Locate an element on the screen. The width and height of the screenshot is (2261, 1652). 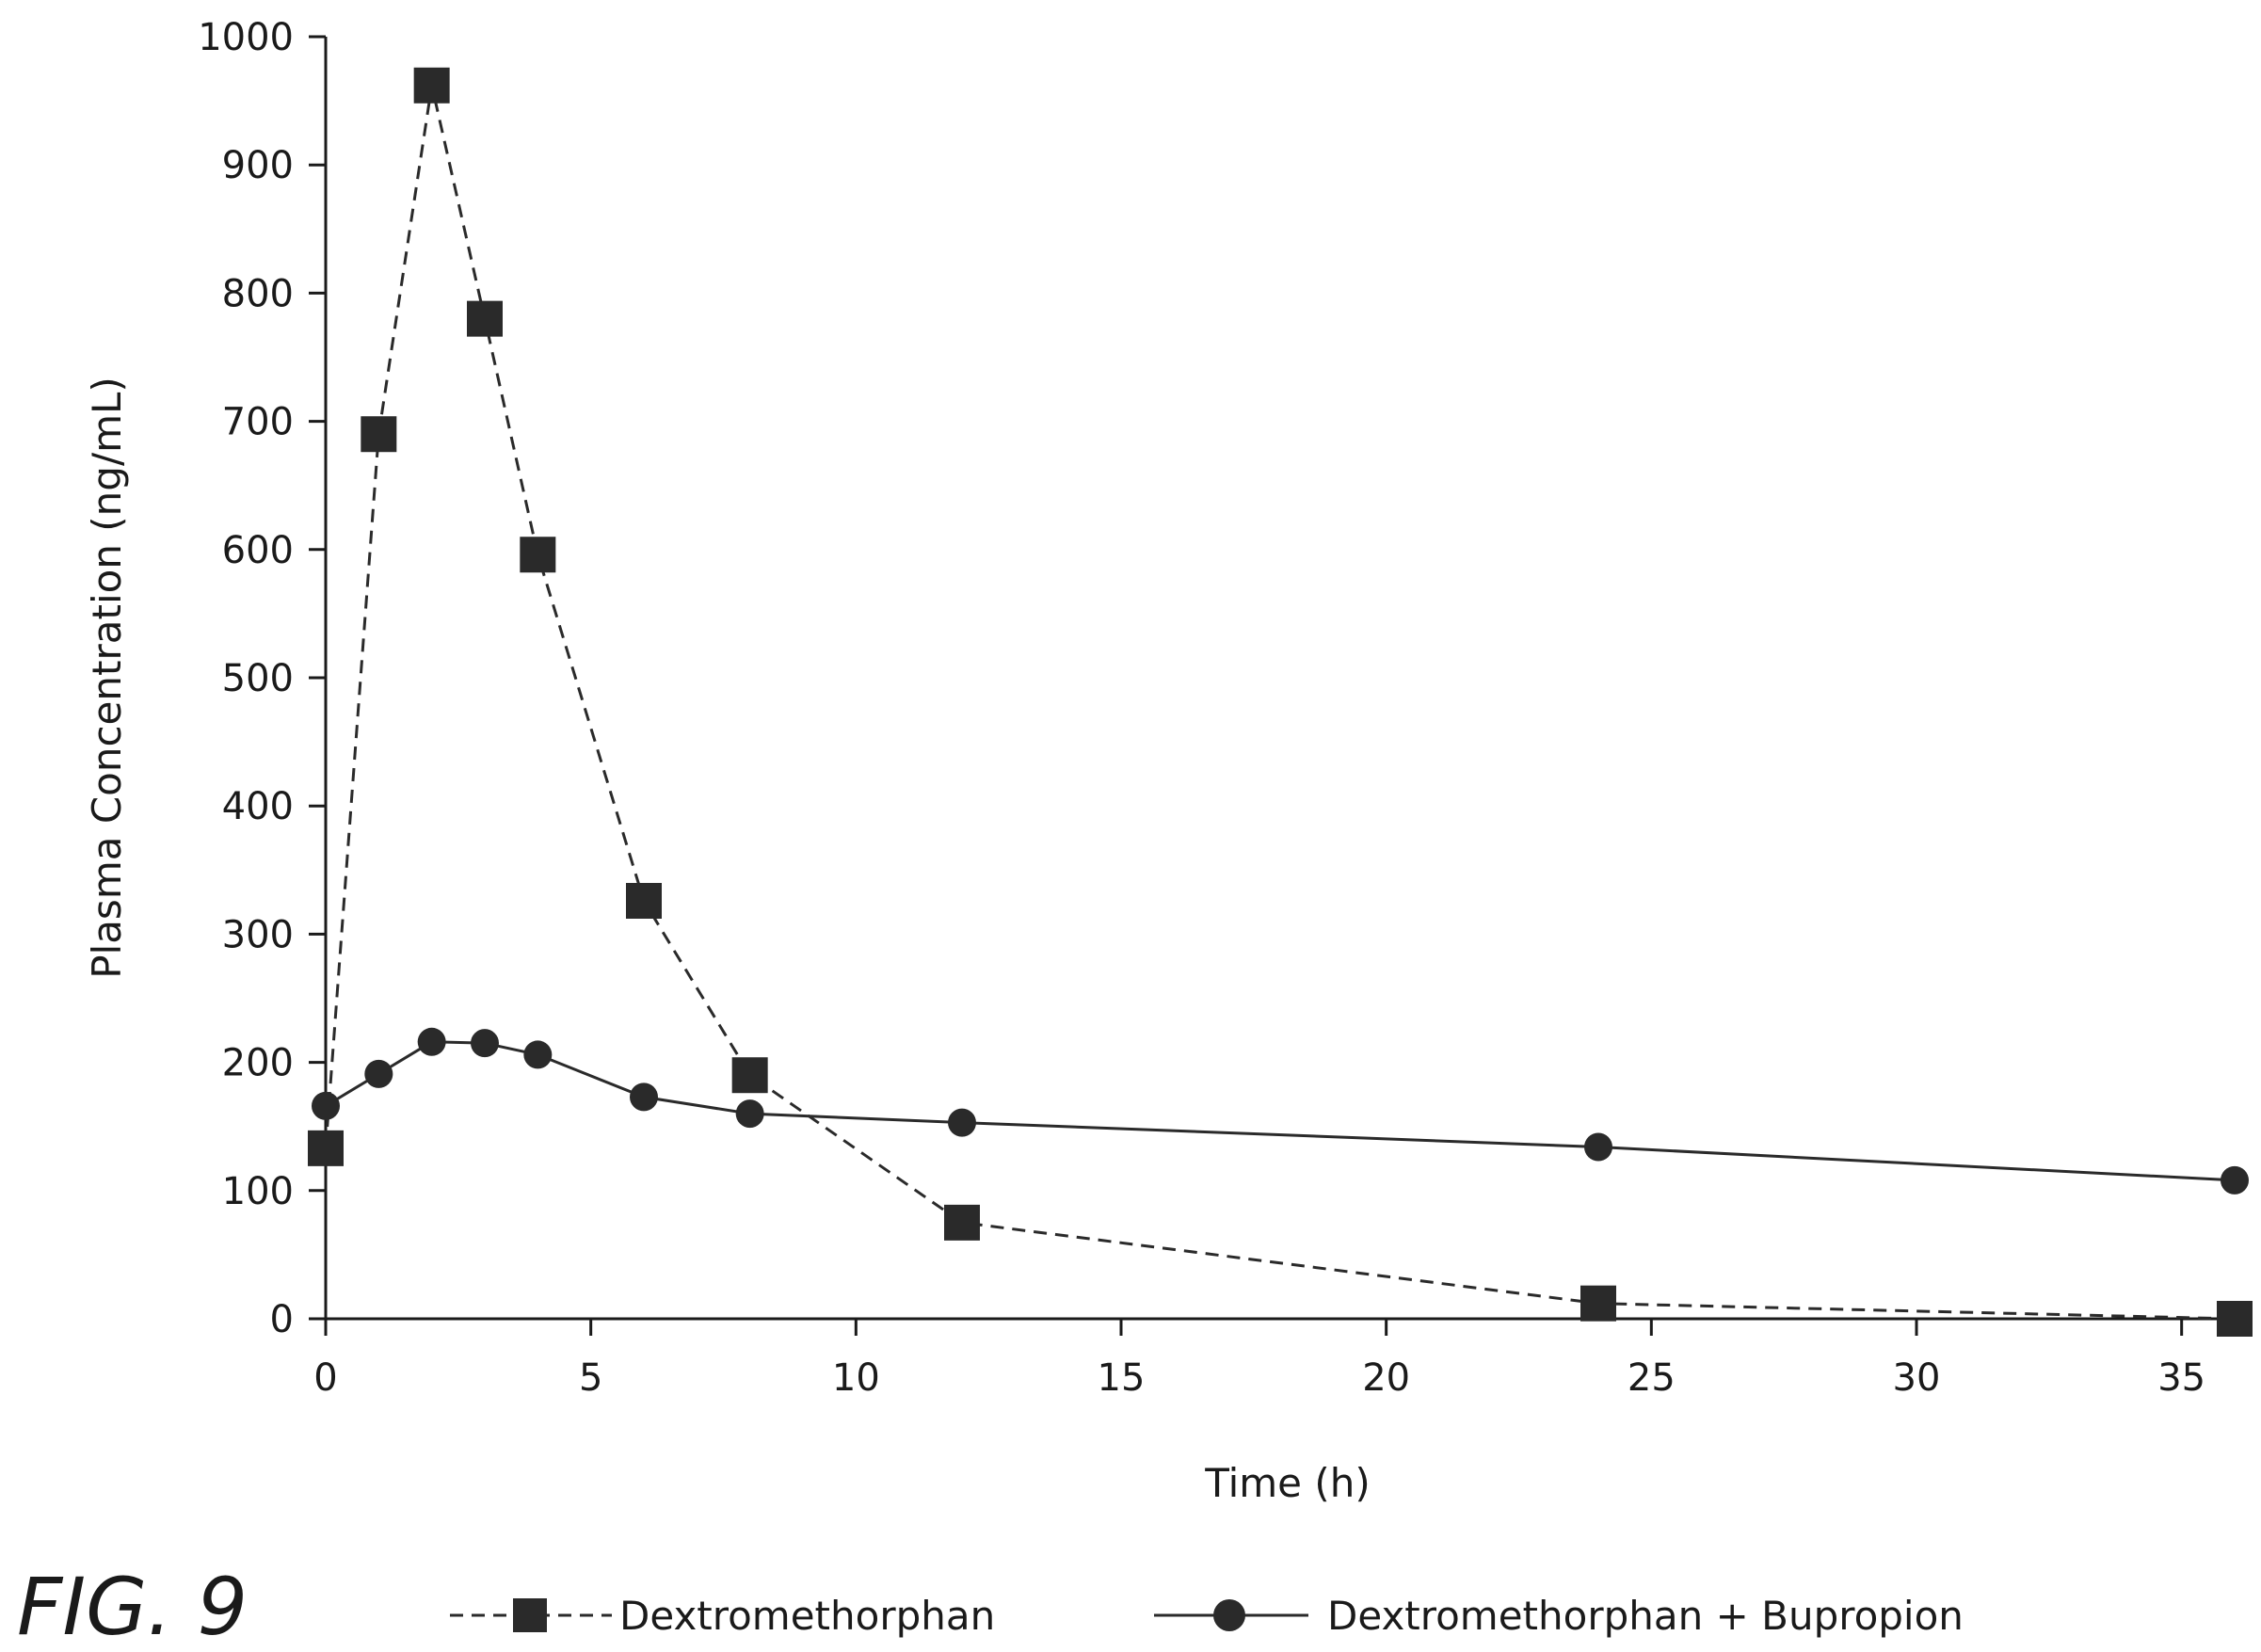
y-tick-label: 1000 is located at coordinates (246, 37).